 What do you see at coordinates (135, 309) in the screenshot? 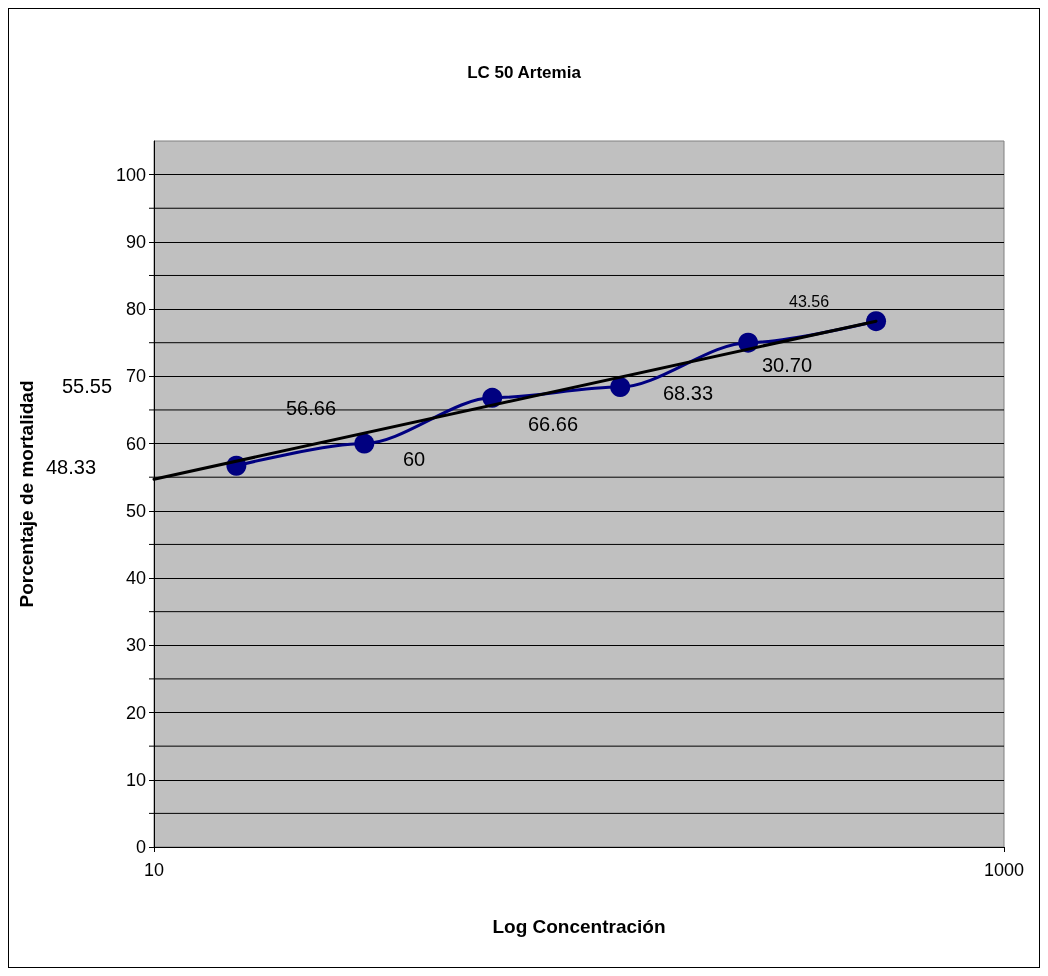
I see `y-tick-label: 80` at bounding box center [135, 309].